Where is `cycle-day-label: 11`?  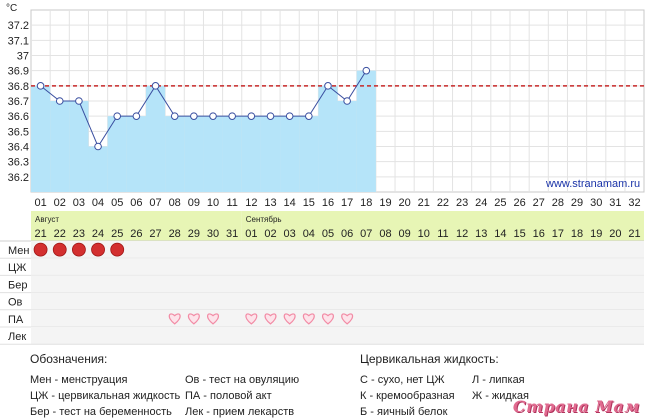
cycle-day-label: 11 is located at coordinates (231, 203).